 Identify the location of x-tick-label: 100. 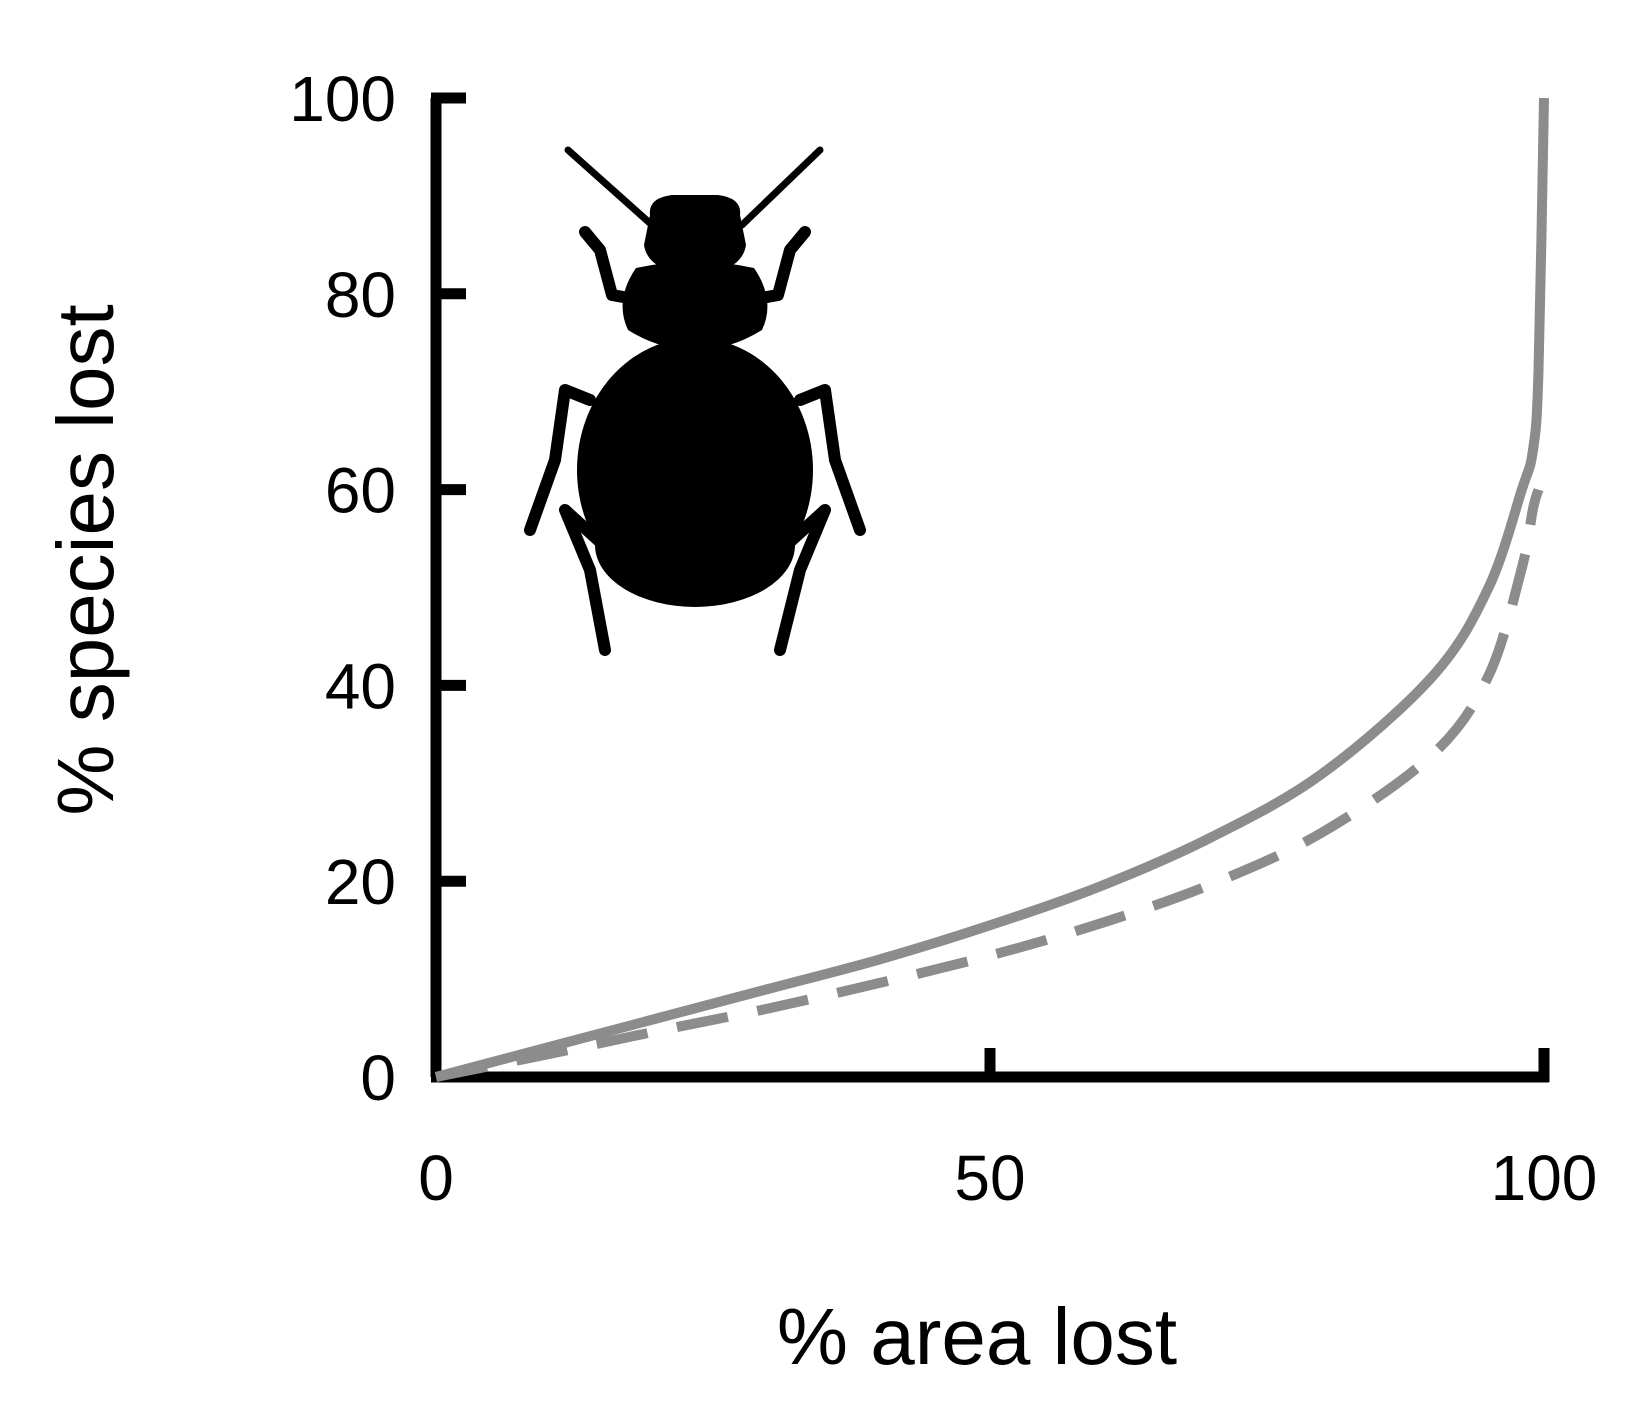
(1544, 1178).